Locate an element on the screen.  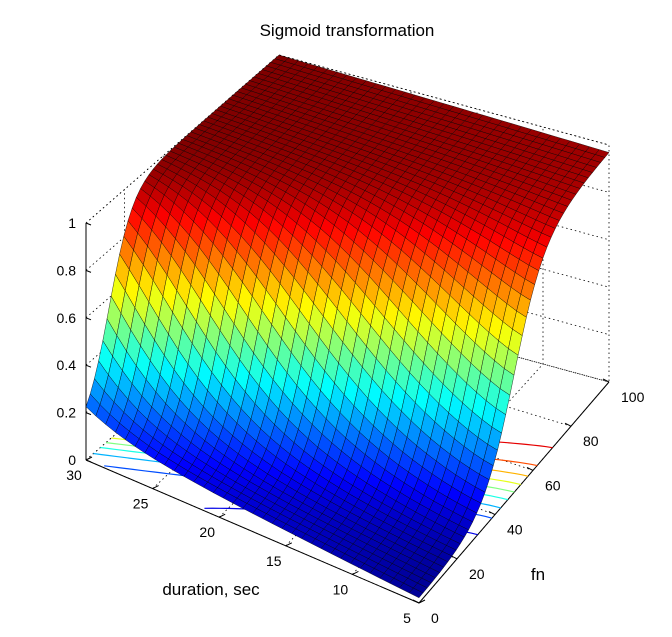
z-tick-label: 0.8 is located at coordinates (67, 270).